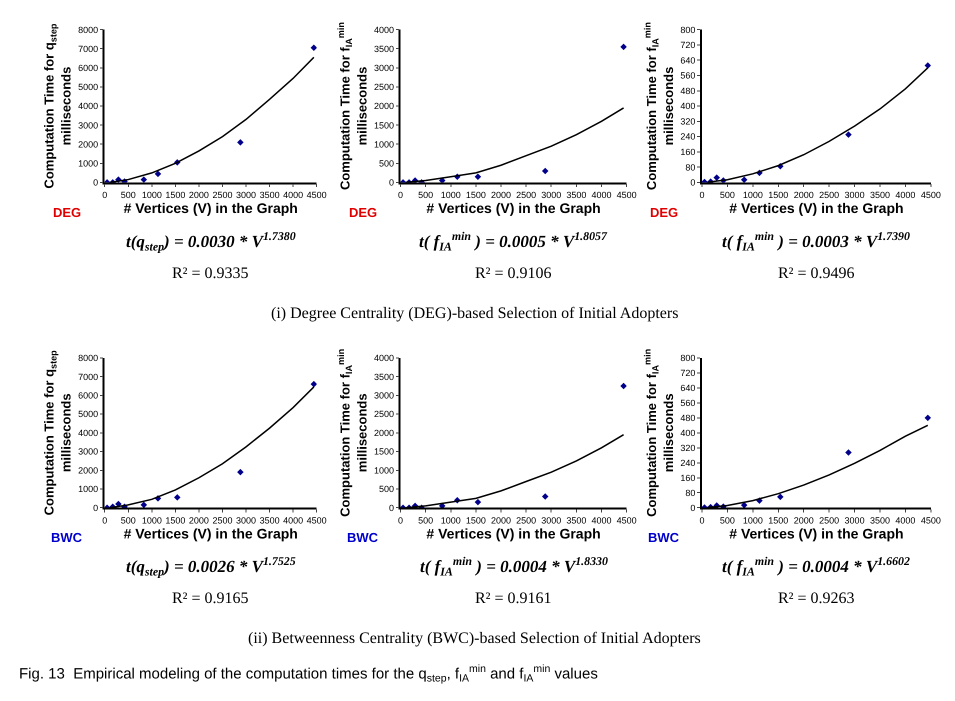  I want to click on text: (i) Degree Centrality (DEG)-based Selection of Initial Adopters, so click(474, 313).